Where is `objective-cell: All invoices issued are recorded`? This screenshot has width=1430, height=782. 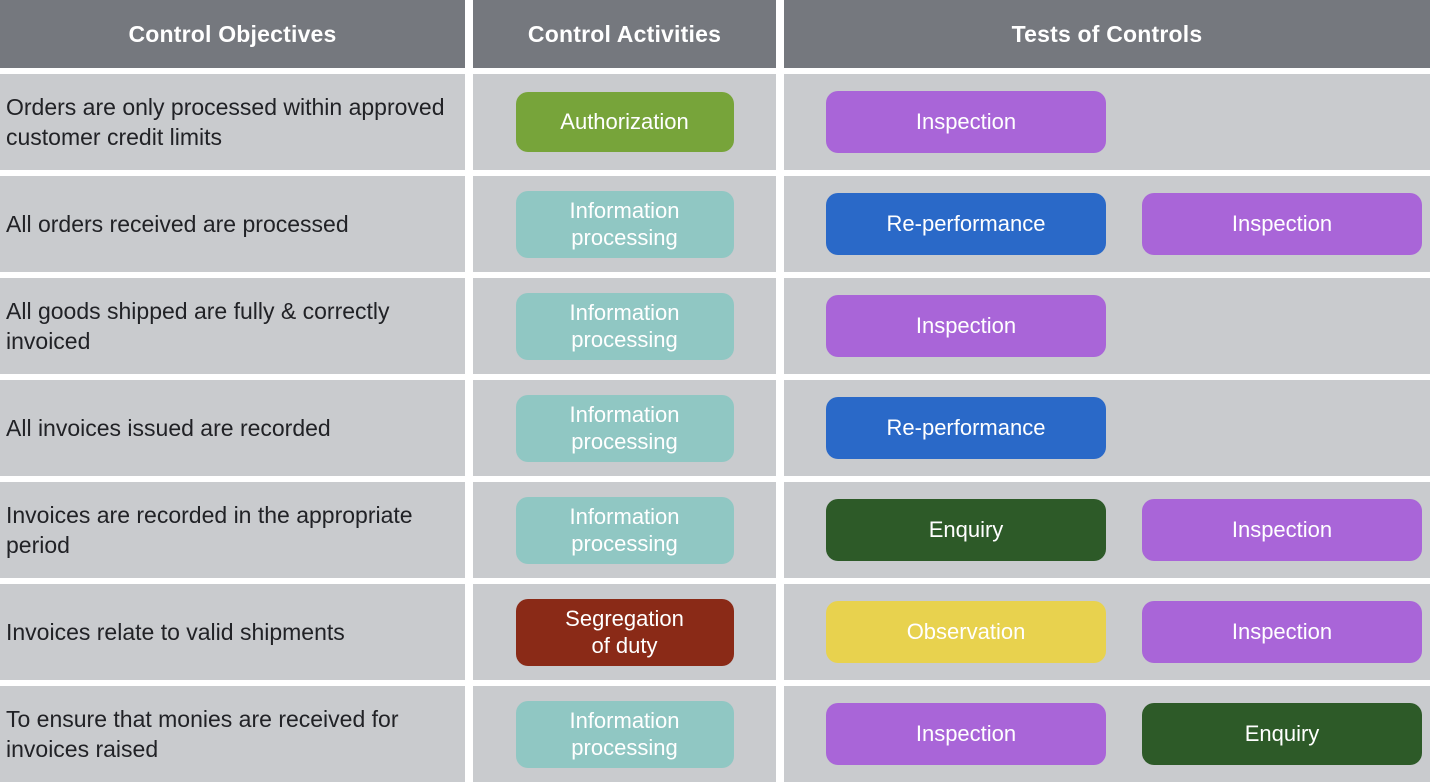
objective-cell: All invoices issued are recorded is located at coordinates (232, 428).